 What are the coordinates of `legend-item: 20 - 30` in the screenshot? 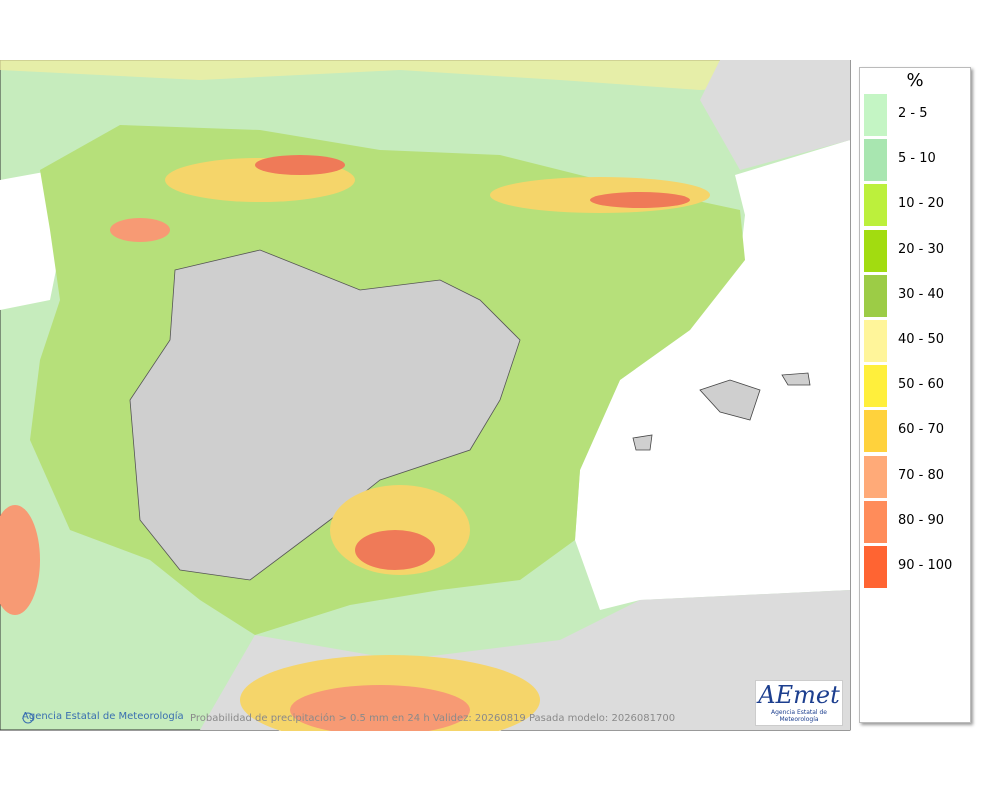 It's located at (916, 250).